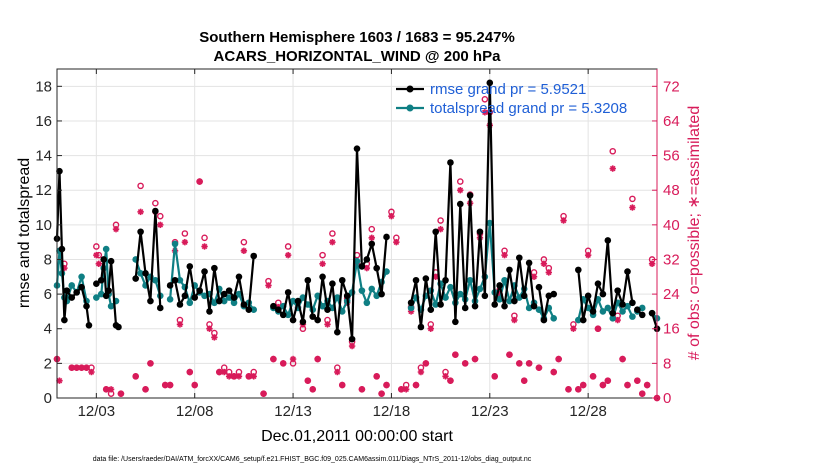 The width and height of the screenshot is (830, 470). Describe the element at coordinates (43, 190) in the screenshot. I see `y-tick-label-left: 12` at that location.